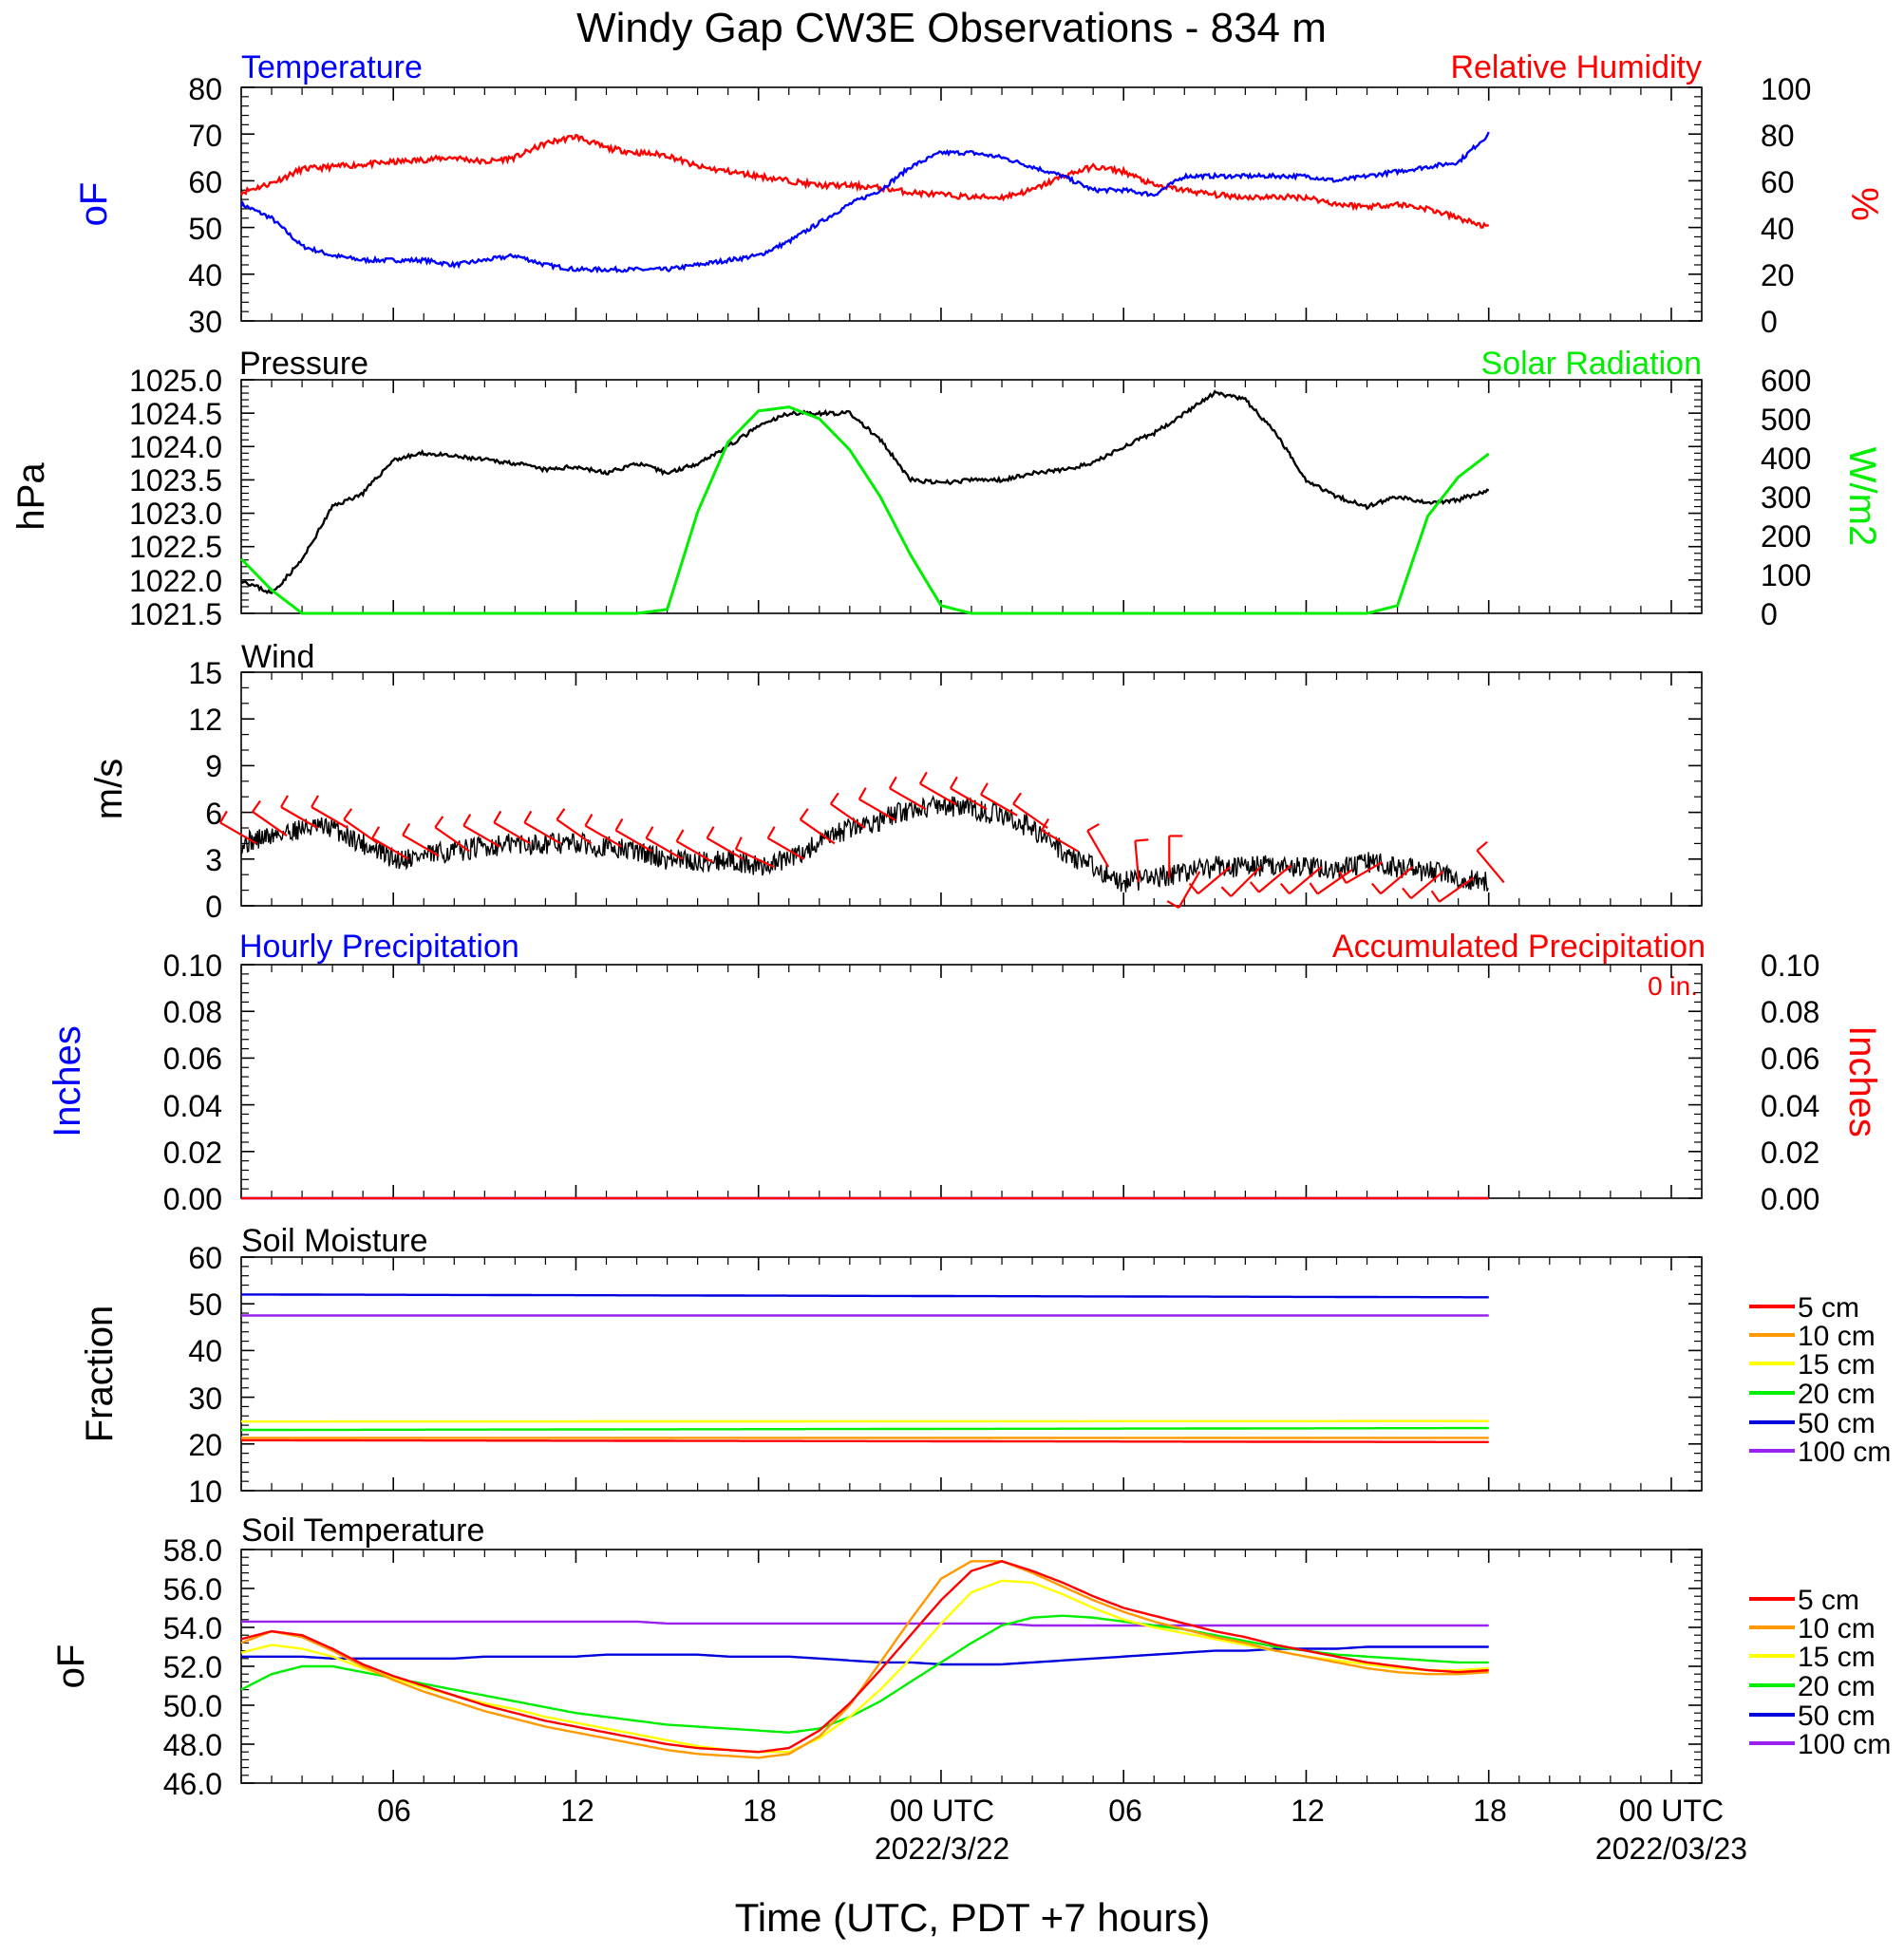 This screenshot has height=1954, width=1904. Describe the element at coordinates (332, 67) in the screenshot. I see `temp-title: Temperature` at that location.